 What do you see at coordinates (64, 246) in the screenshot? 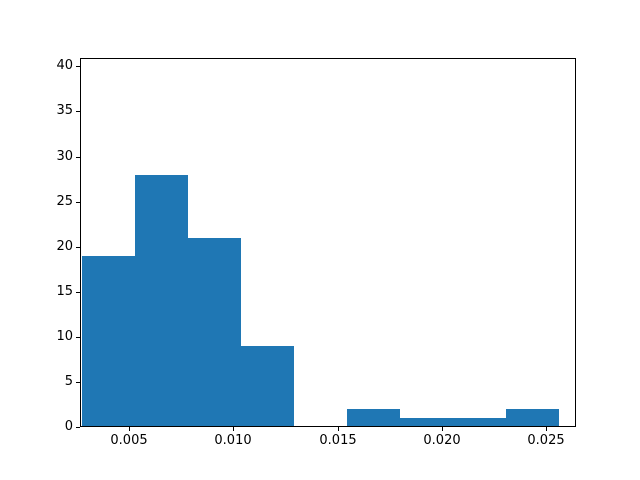
I see `y-axis-tick-label: 20` at bounding box center [64, 246].